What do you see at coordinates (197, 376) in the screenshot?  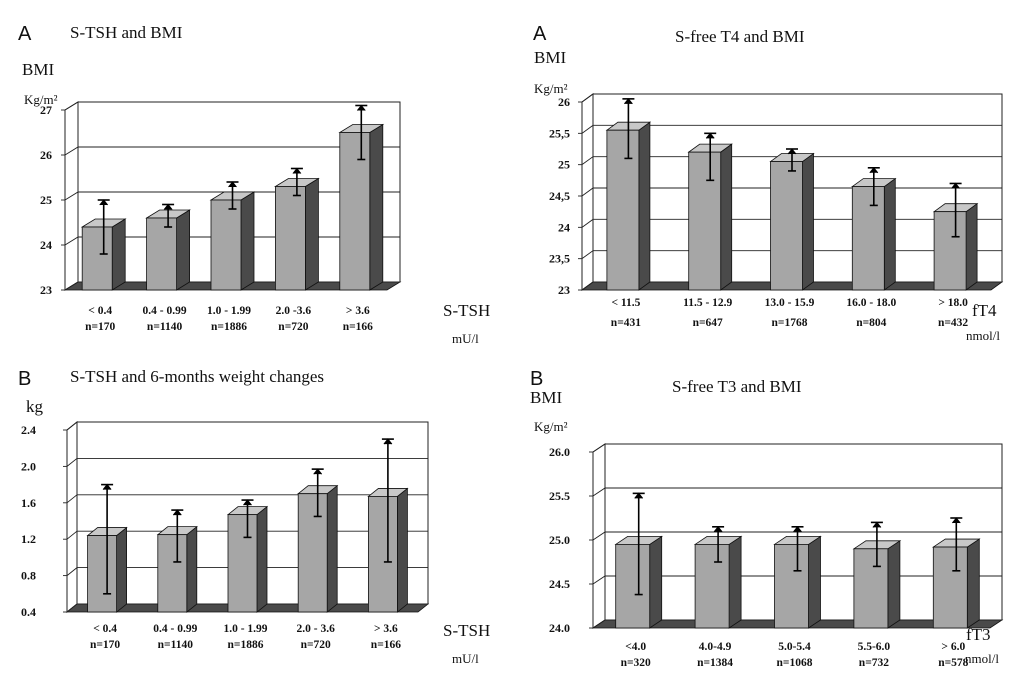 I see `chart-title: S-TSH and 6-months weight changes` at bounding box center [197, 376].